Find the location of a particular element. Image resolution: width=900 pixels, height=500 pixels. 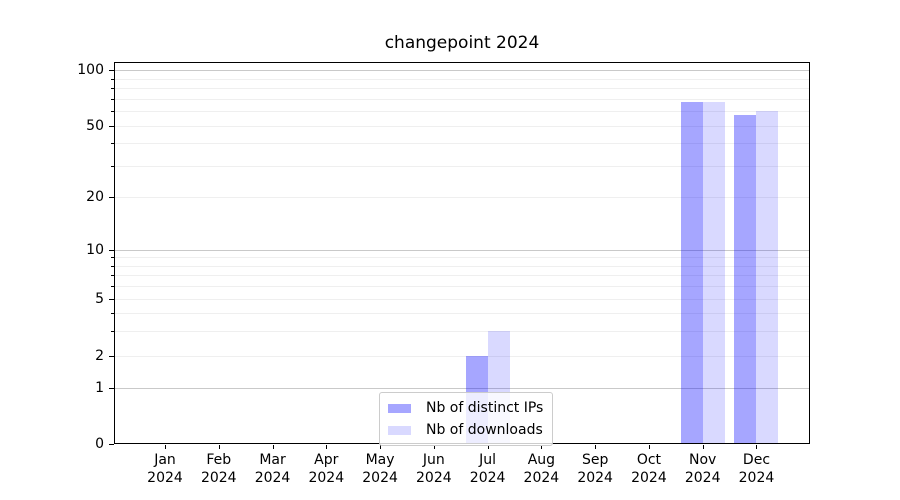

y-tick-label-2: 2 is located at coordinates (99, 356).